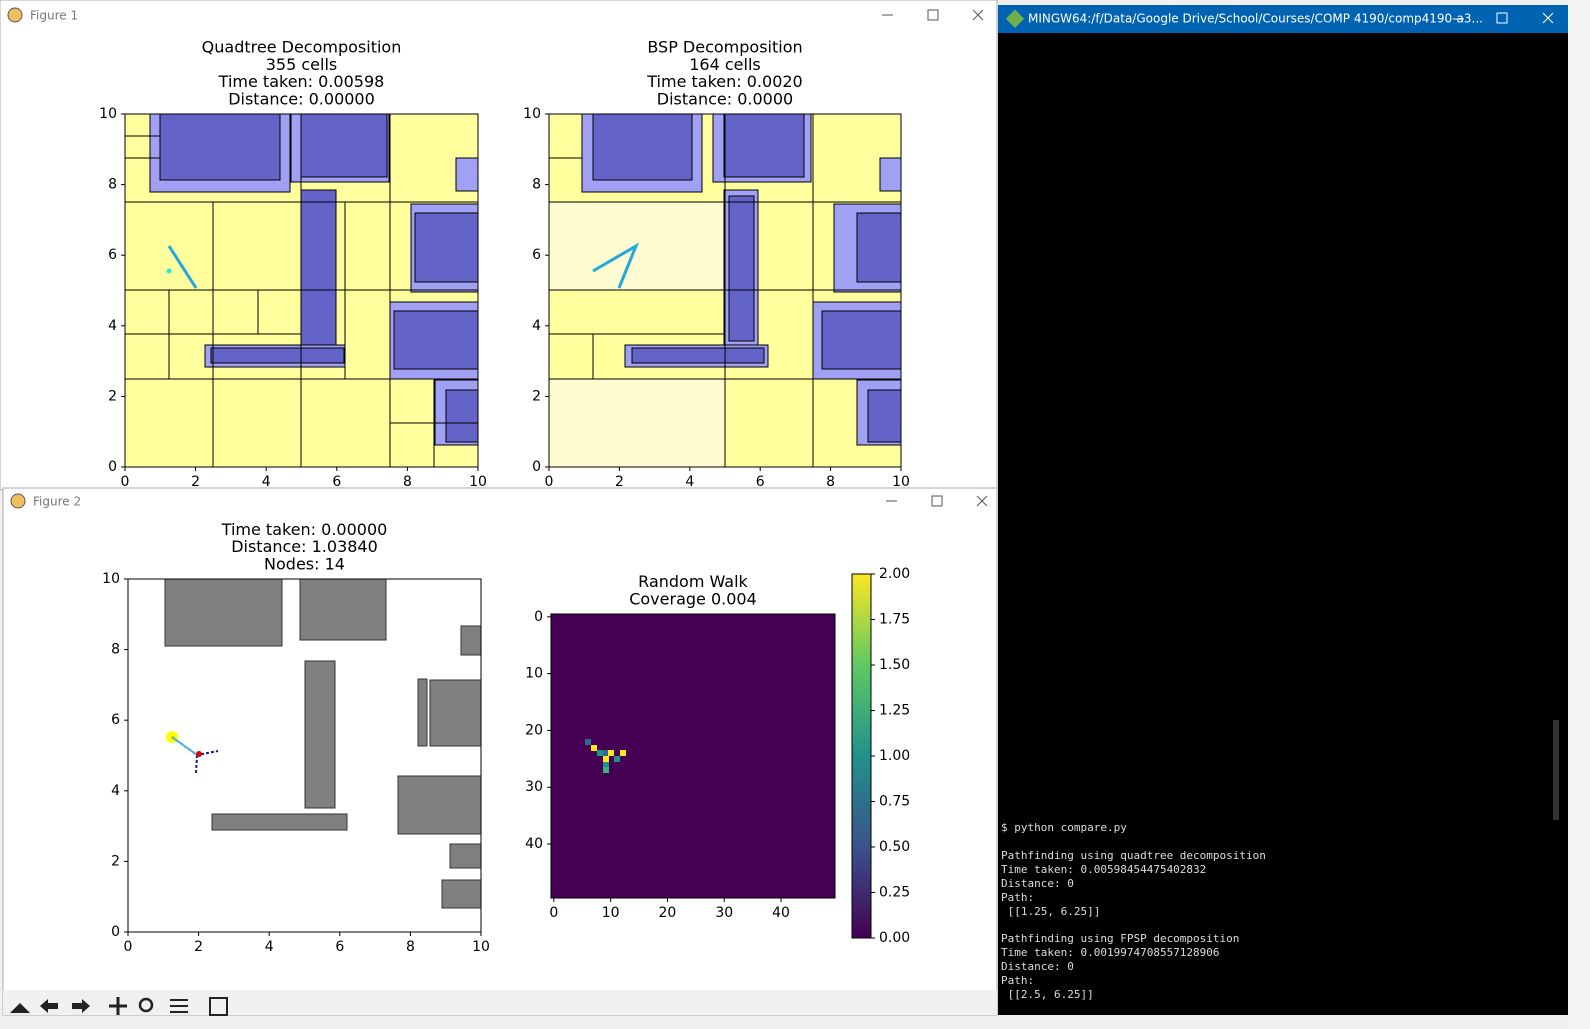  Describe the element at coordinates (725, 99) in the screenshot. I see `plot-title: Distance: 0.0000` at that location.